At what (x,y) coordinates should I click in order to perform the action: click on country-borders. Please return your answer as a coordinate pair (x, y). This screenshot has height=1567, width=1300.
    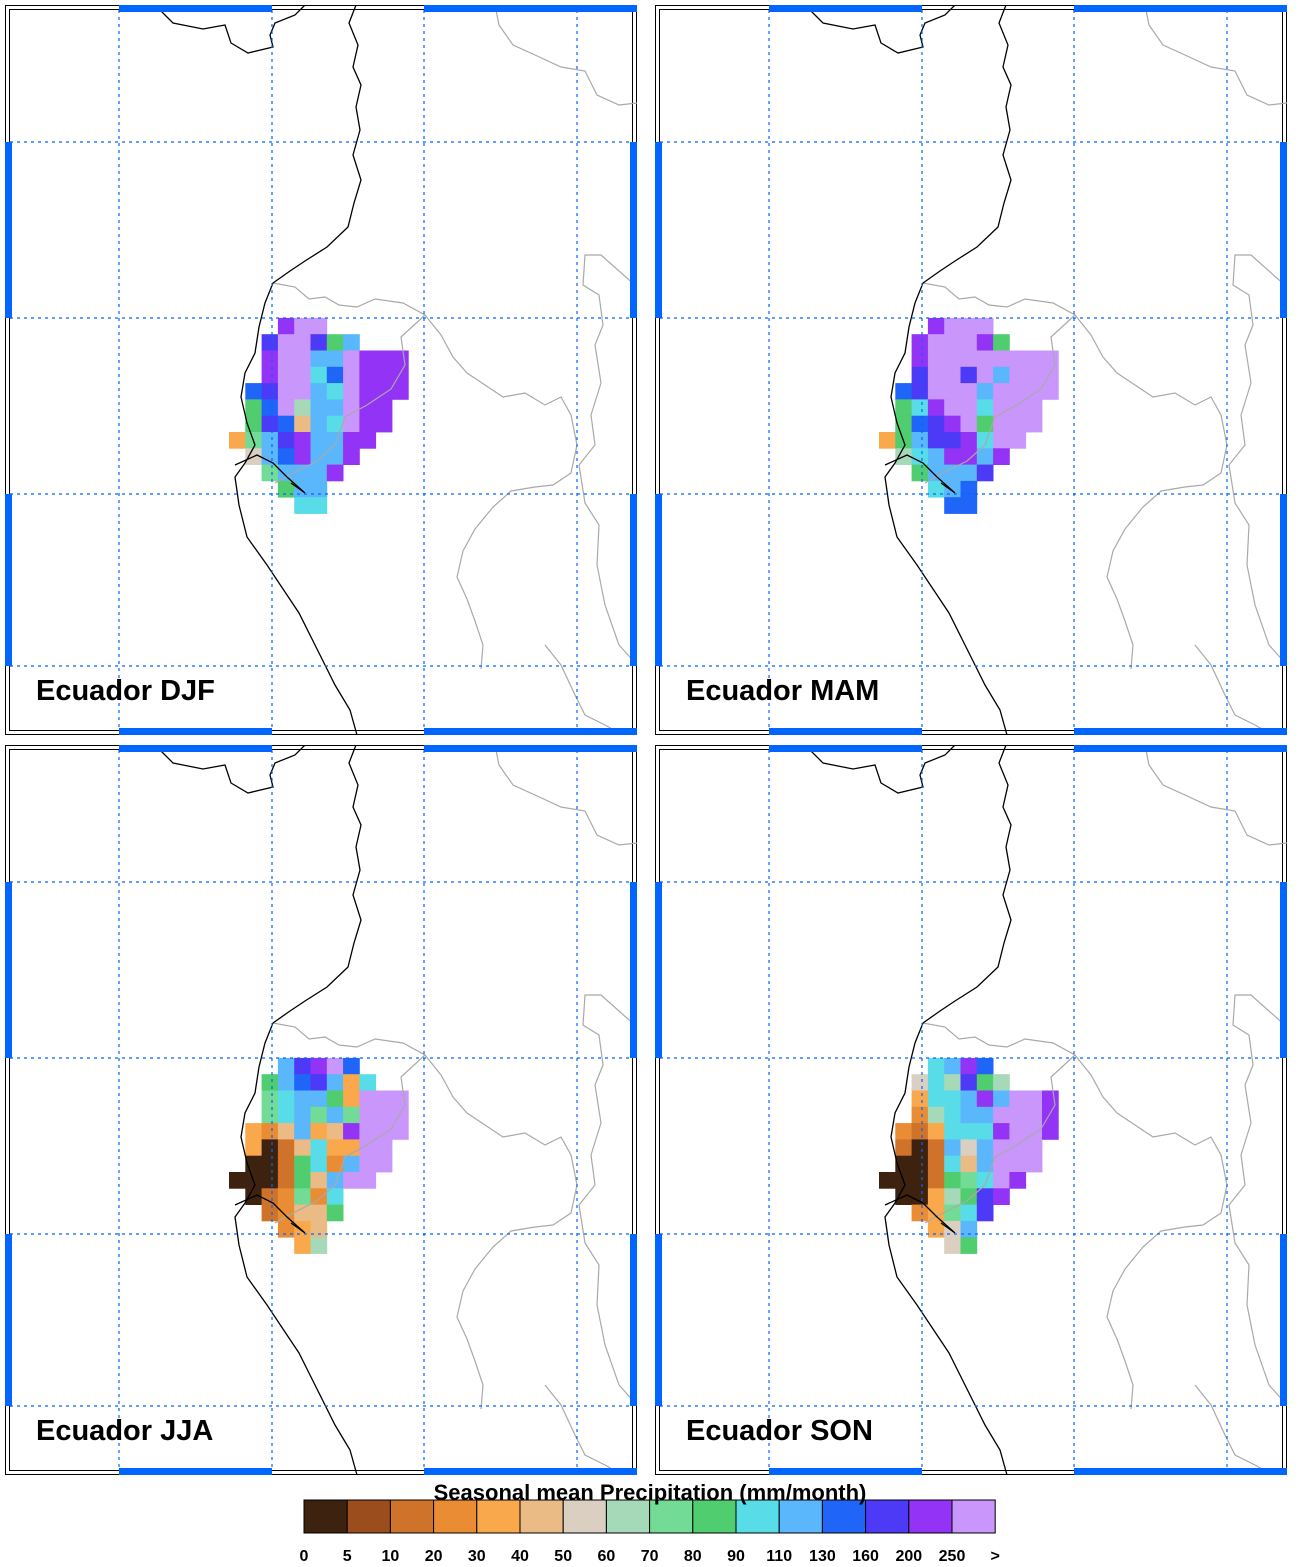
    Looking at the image, I should click on (454, 370).